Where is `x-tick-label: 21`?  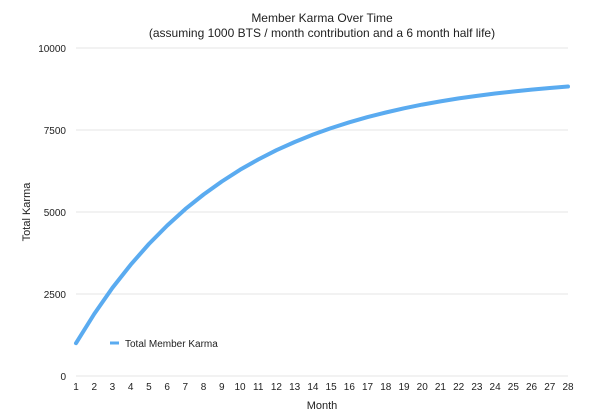 x-tick-label: 21 is located at coordinates (441, 387).